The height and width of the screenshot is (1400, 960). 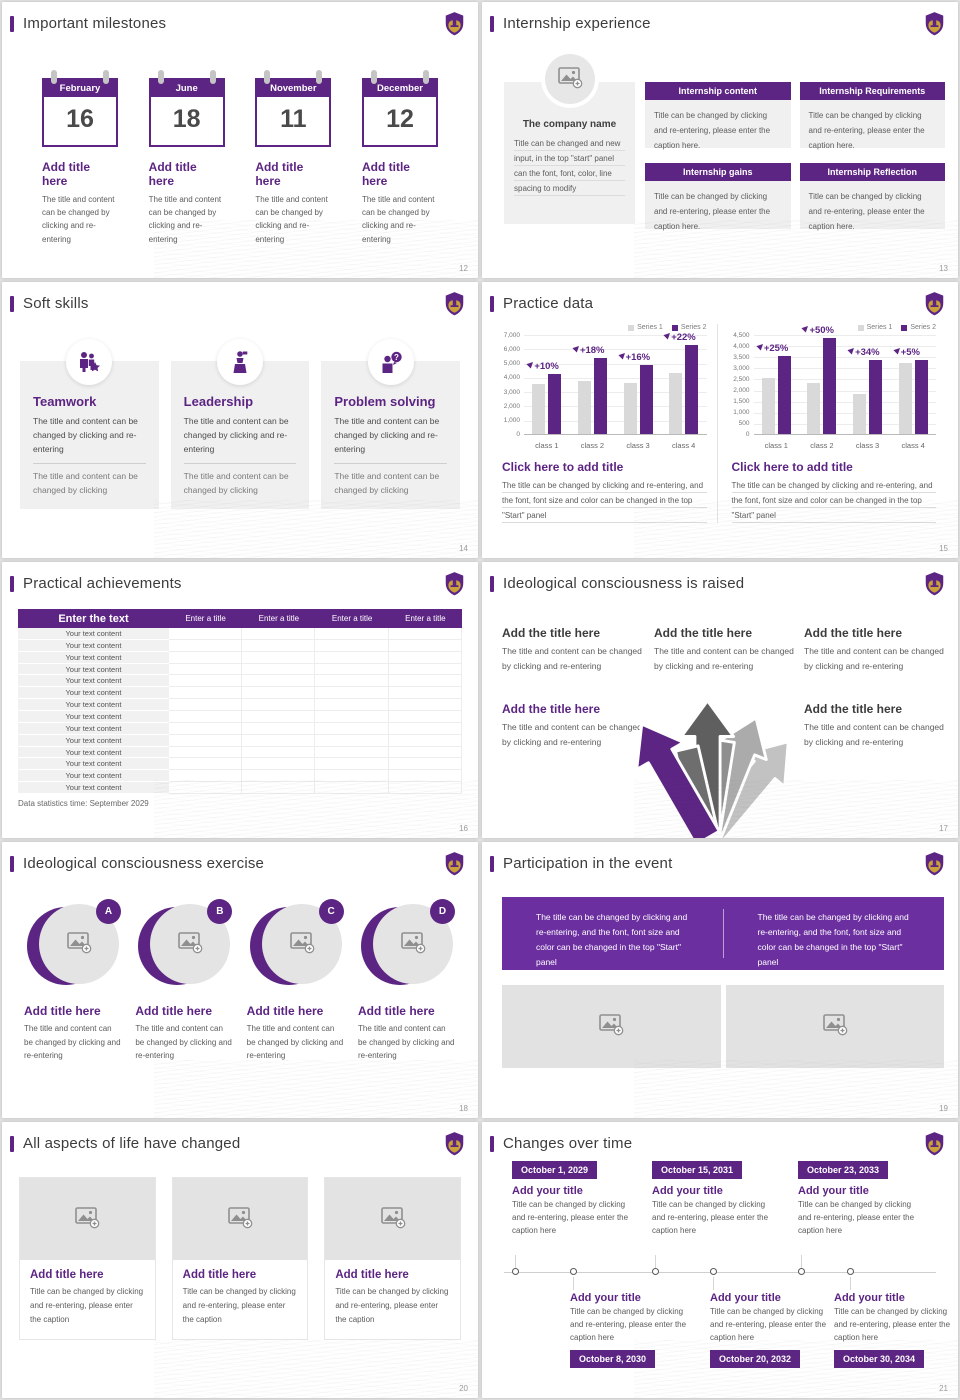 I want to click on slide-header: Internship experience, so click(x=570, y=23).